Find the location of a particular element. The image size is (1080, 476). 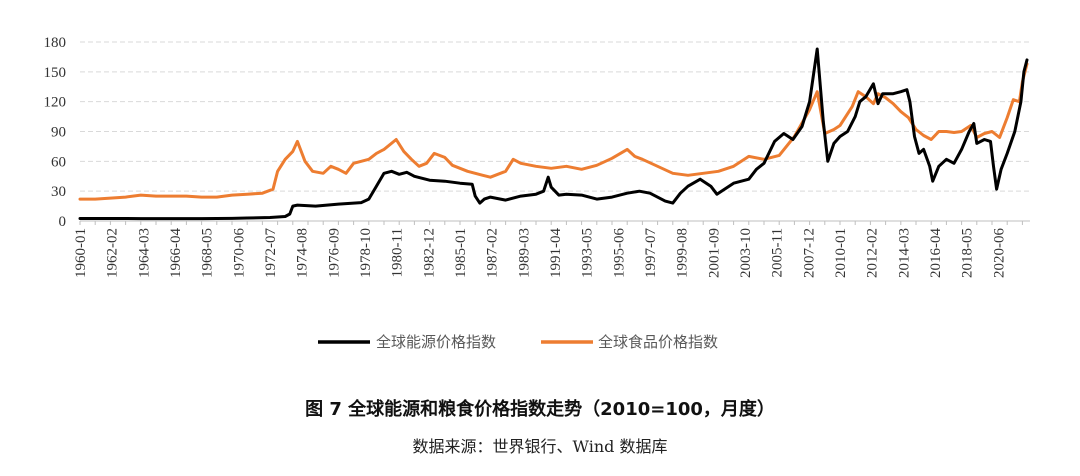

x-tick-label: 2010-01 is located at coordinates (841, 253).